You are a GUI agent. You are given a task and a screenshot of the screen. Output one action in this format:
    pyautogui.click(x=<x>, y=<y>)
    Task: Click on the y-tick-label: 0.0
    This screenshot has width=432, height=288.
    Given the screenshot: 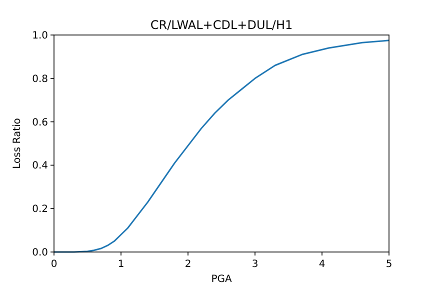 What is the action you would take?
    pyautogui.click(x=40, y=253)
    